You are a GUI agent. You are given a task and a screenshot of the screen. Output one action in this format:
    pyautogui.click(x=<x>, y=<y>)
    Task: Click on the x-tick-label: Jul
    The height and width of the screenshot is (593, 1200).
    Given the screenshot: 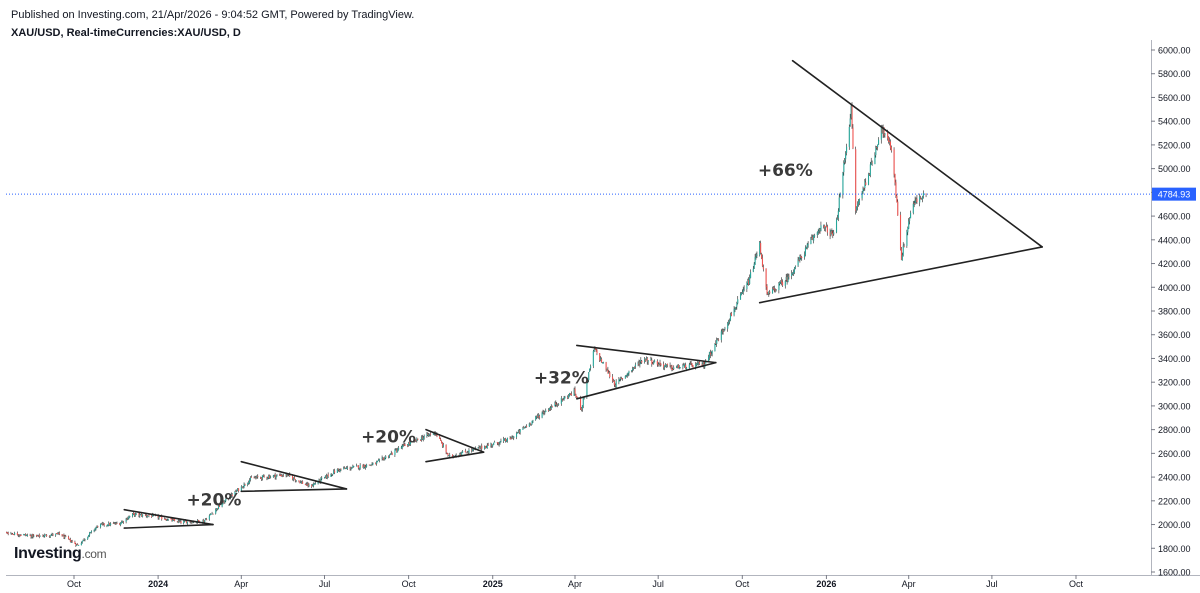 What is the action you would take?
    pyautogui.click(x=658, y=584)
    